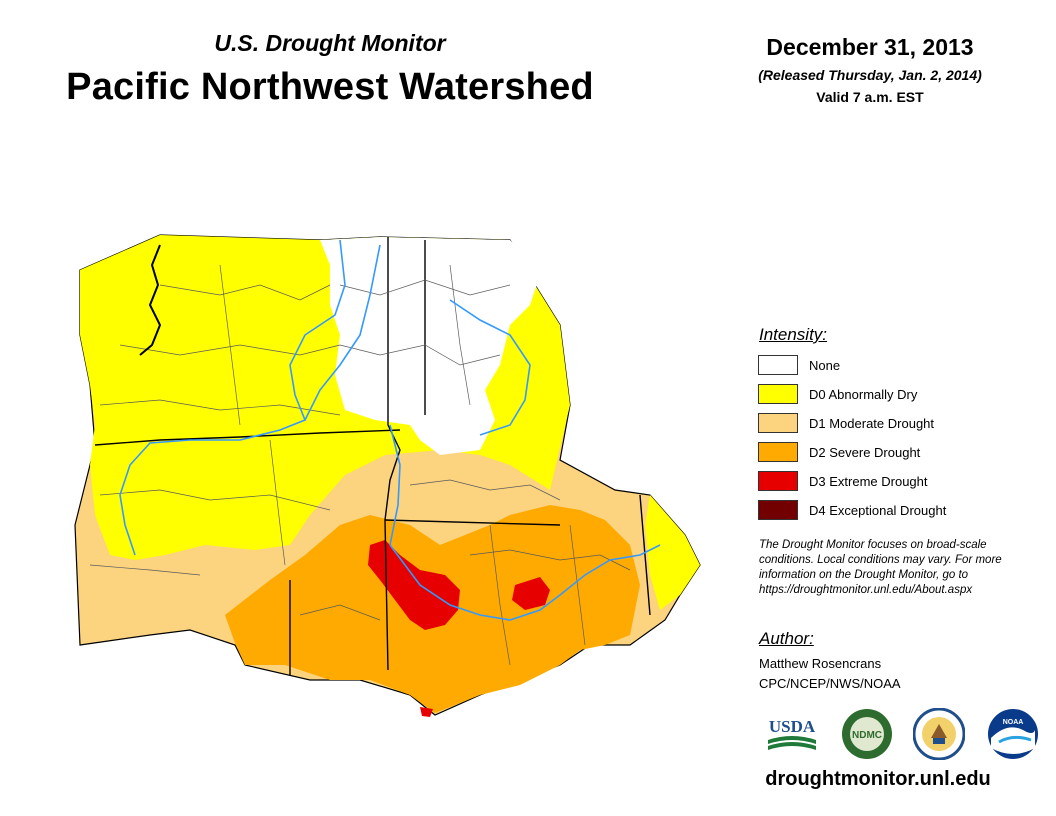  Describe the element at coordinates (330, 87) in the screenshot. I see `map-title: Pacific Northwest Watershed` at that location.